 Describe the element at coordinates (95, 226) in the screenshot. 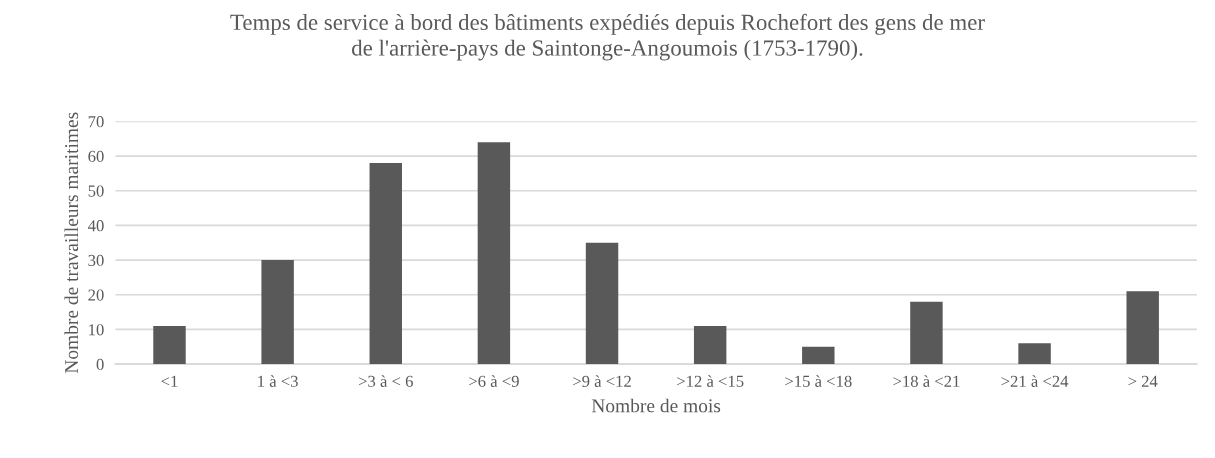

I see `y-tick-label: 40` at that location.